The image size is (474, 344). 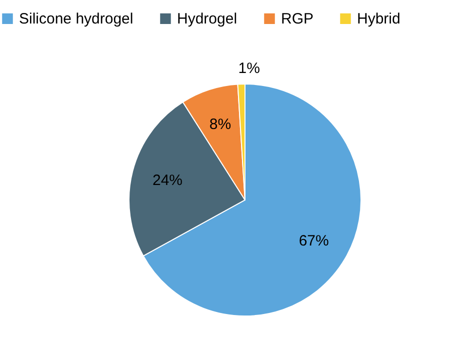 I want to click on legend-label: Hybrid, so click(x=378, y=19).